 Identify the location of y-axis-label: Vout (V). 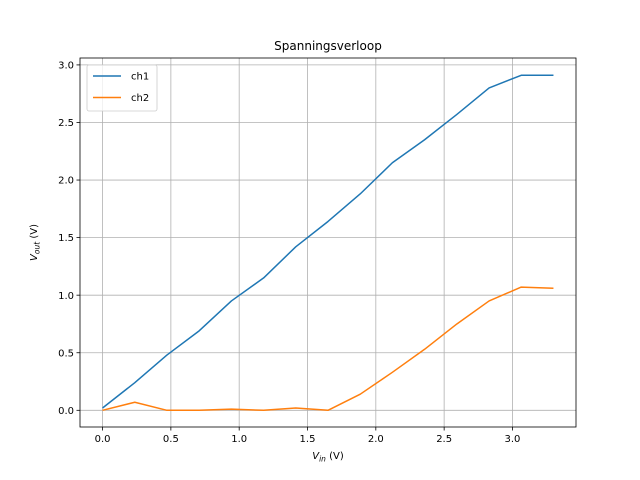
(35, 242).